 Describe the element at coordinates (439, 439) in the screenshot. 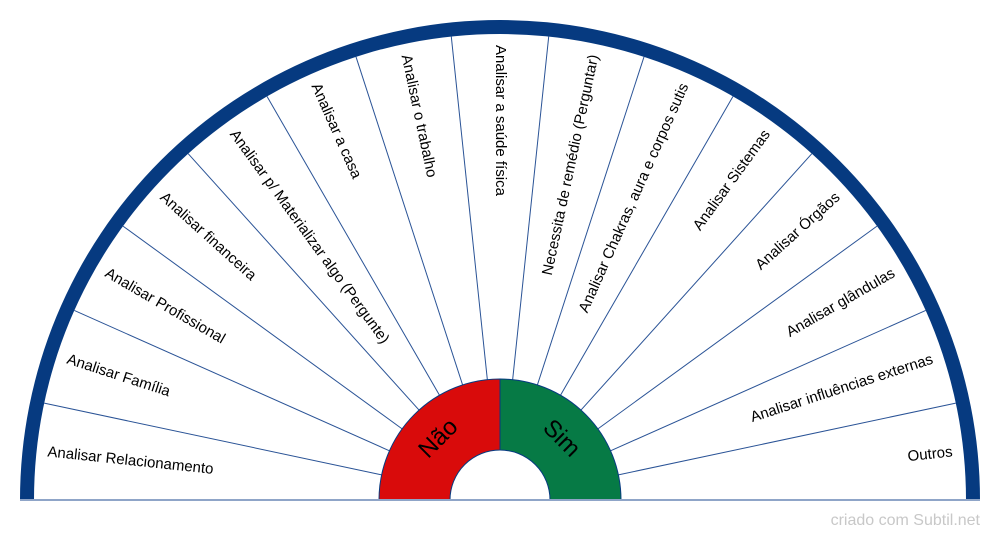

I see `no-sector` at that location.